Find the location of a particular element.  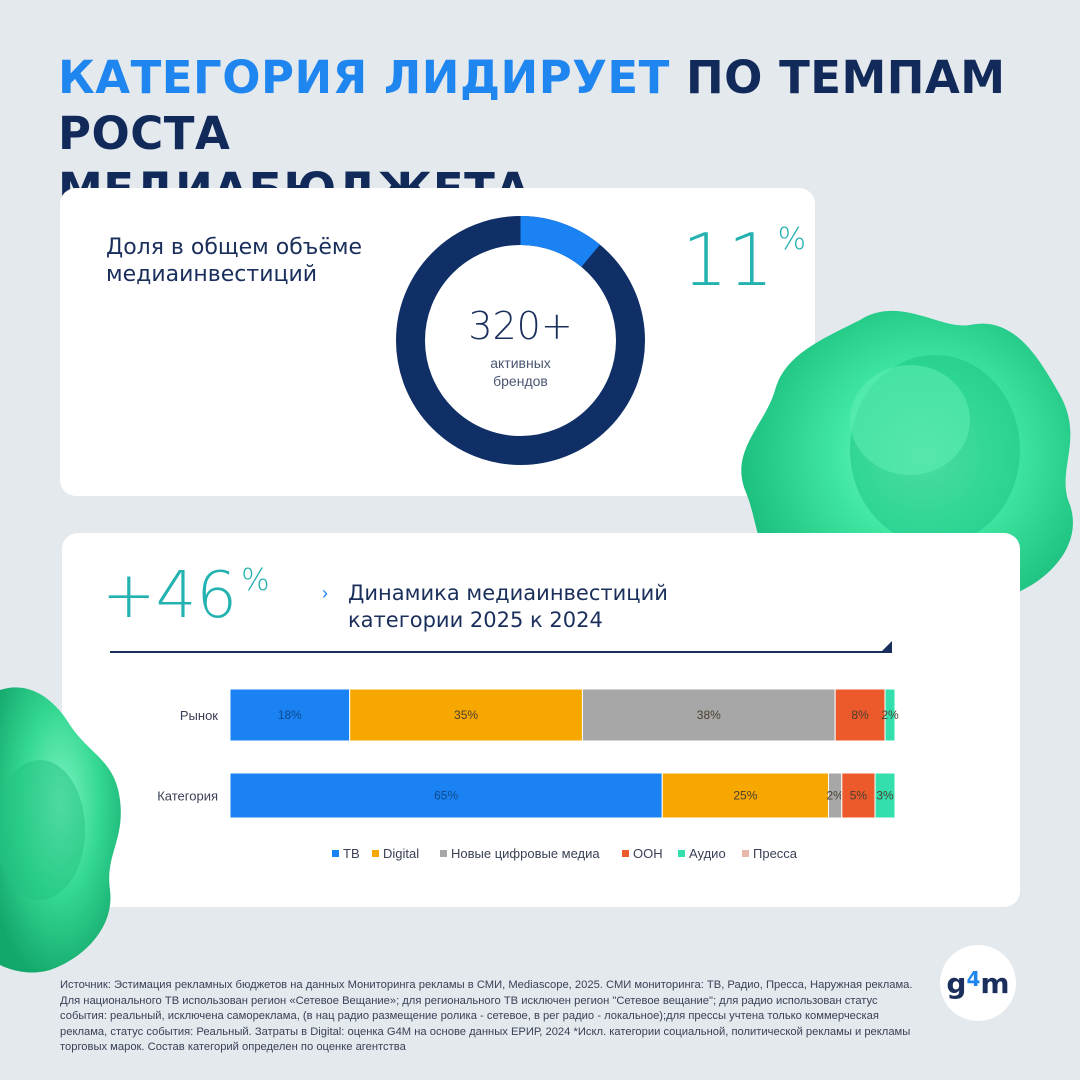

share-label-line1: Доля в общем объёме is located at coordinates (234, 247).